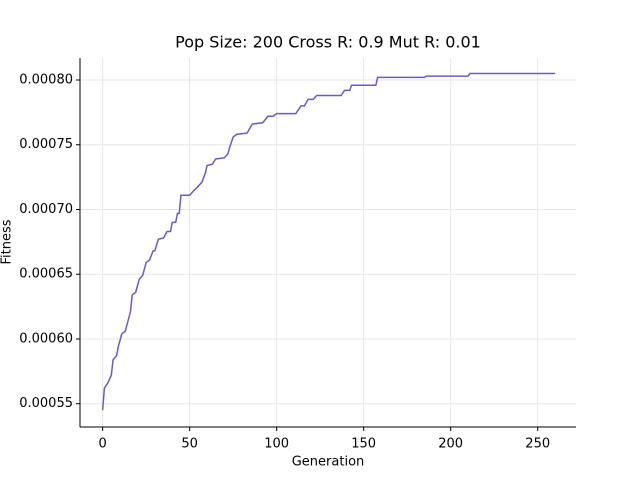 This screenshot has height=484, width=640. I want to click on x-tick-label: 50, so click(189, 444).